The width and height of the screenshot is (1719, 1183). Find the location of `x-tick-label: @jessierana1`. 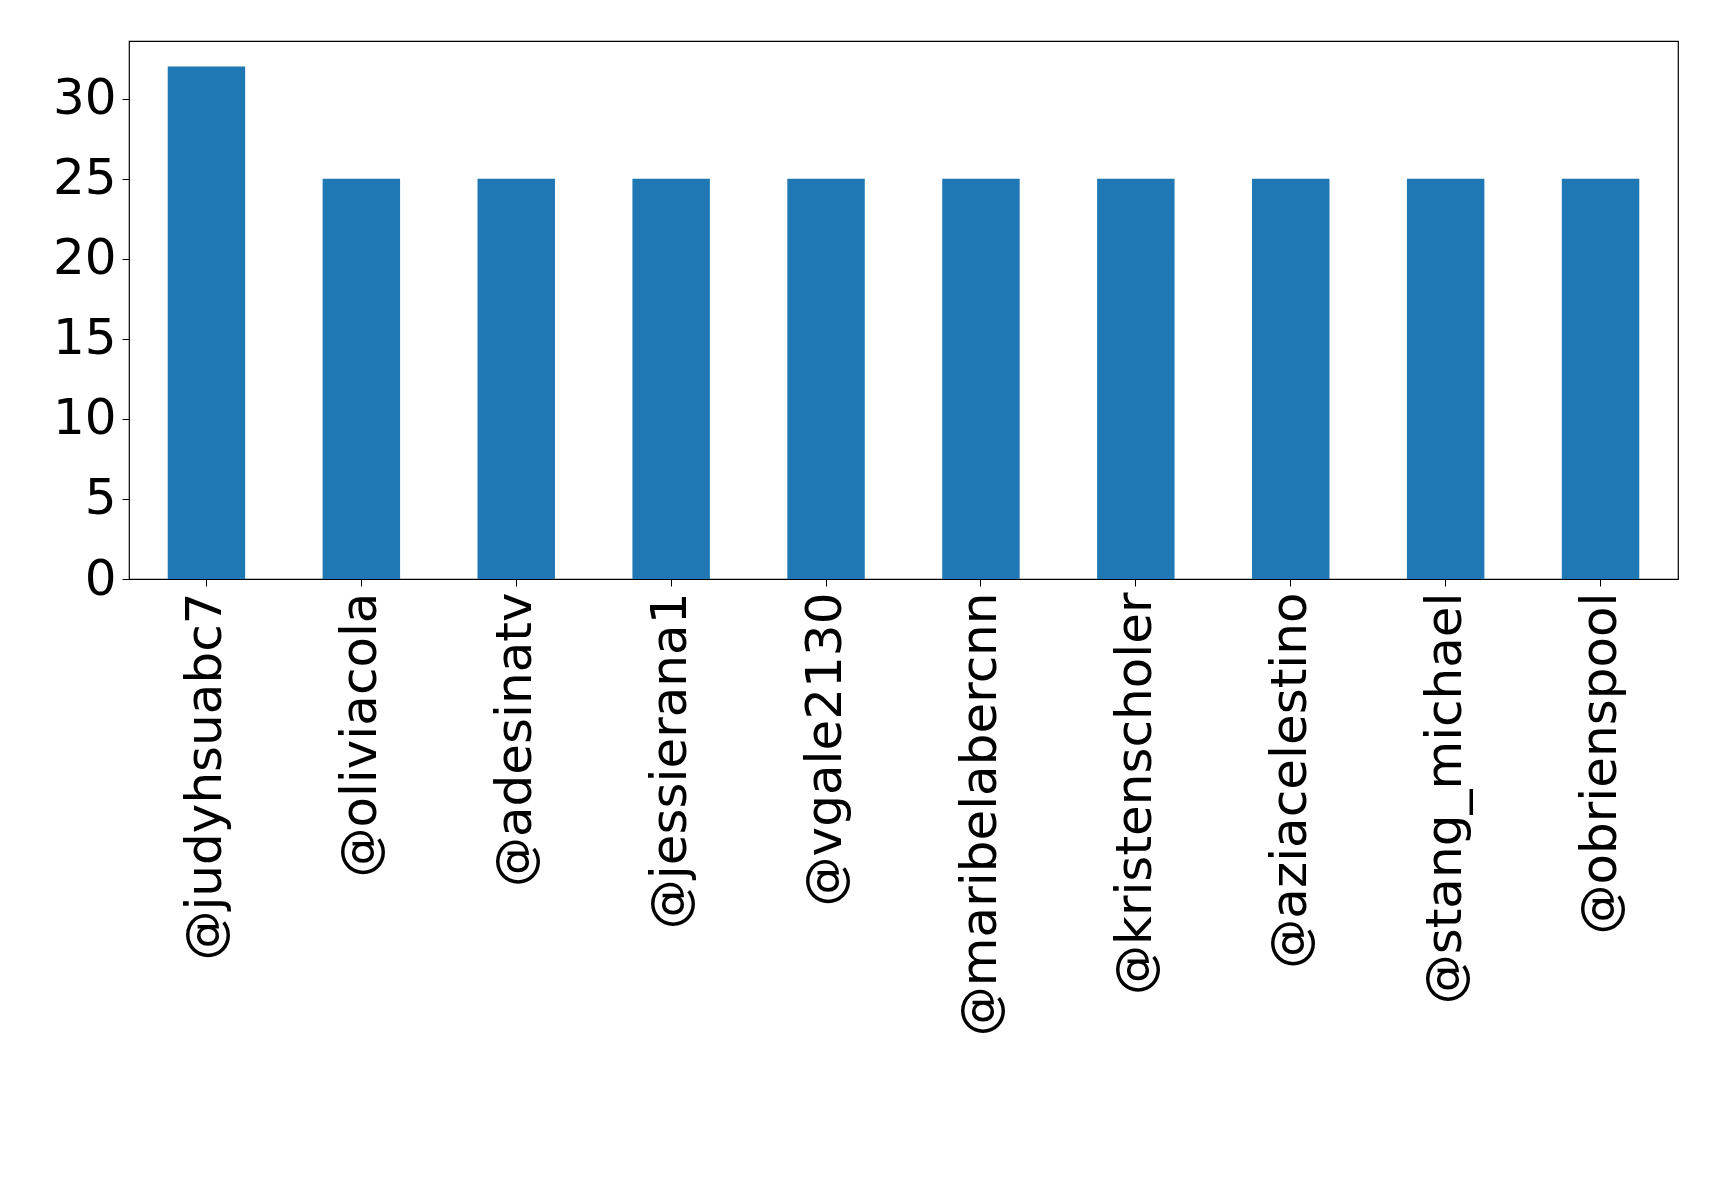

x-tick-label: @jessierana1 is located at coordinates (669, 761).